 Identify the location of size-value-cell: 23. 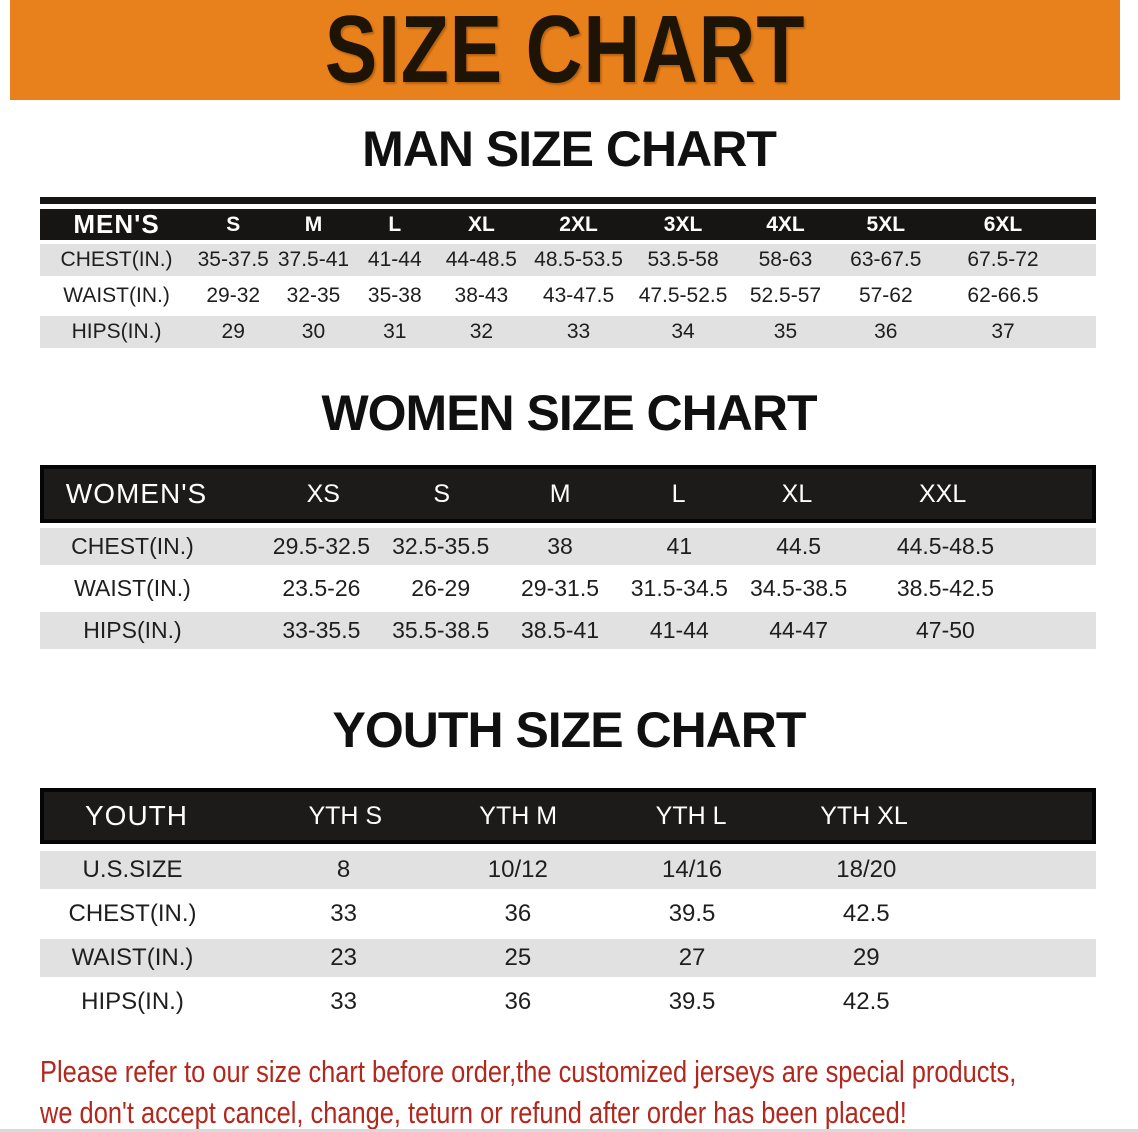
(343, 957).